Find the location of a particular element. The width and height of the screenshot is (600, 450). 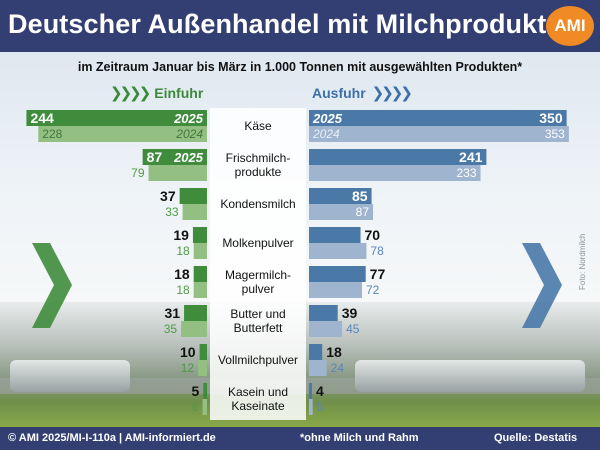

import-2025-value: 18 is located at coordinates (182, 274).